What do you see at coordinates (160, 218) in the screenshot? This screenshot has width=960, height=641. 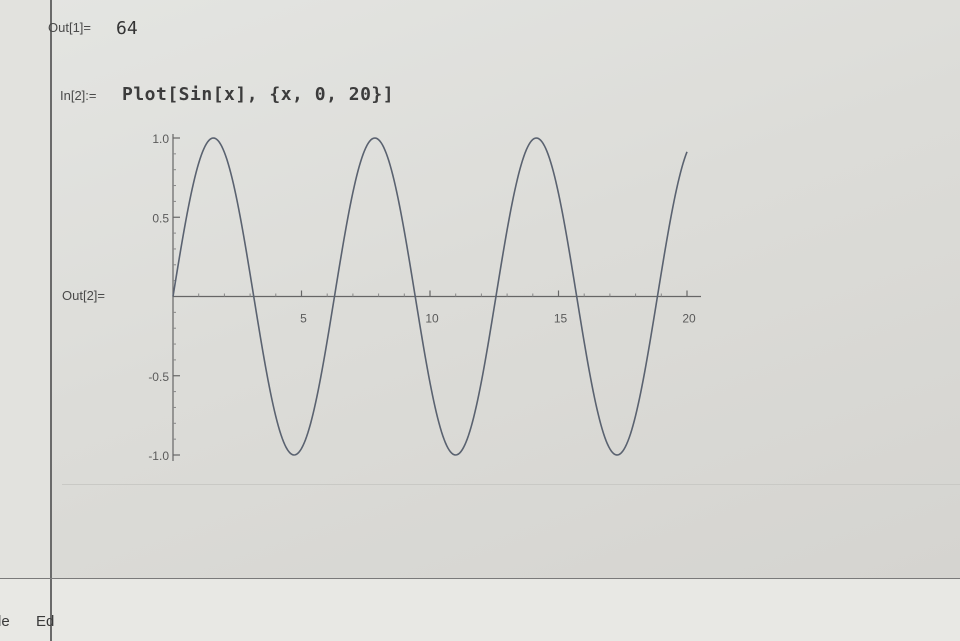 I see `y-tick-label-0.5: 0.5` at bounding box center [160, 218].